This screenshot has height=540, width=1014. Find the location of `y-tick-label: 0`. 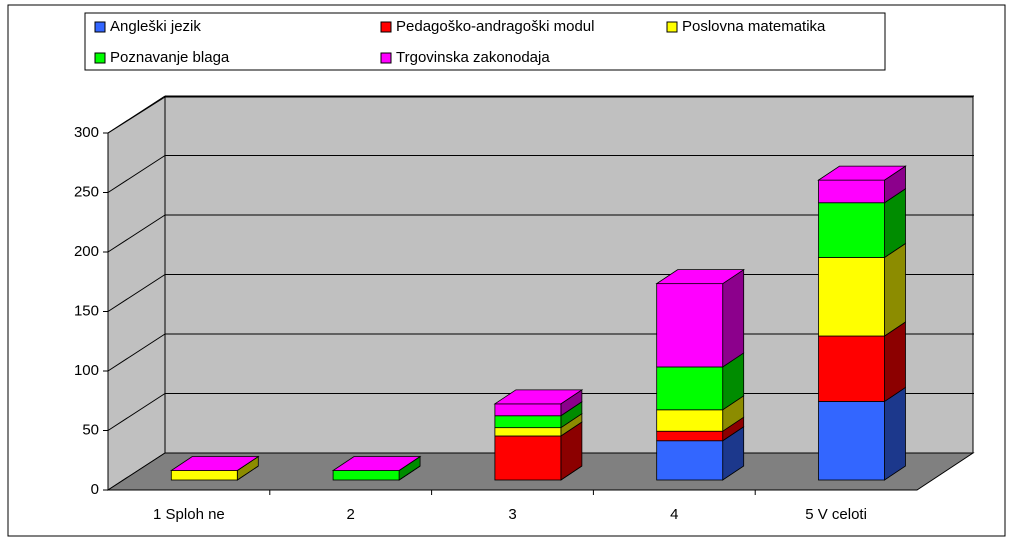

y-tick-label: 0 is located at coordinates (95, 489).